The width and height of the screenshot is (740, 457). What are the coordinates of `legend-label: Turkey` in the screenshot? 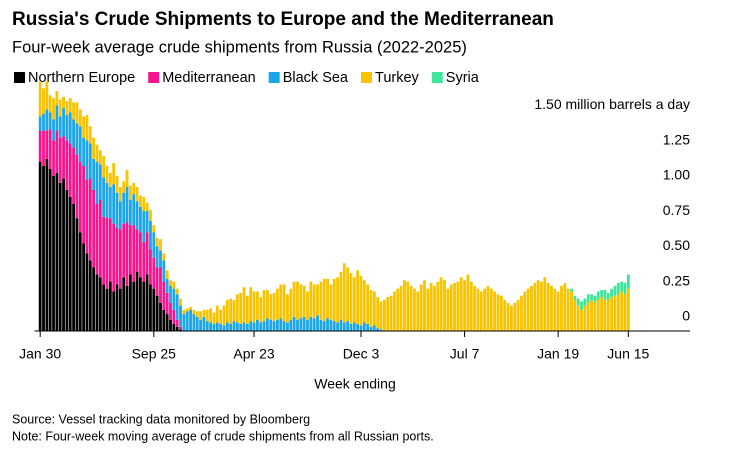 It's located at (397, 78).